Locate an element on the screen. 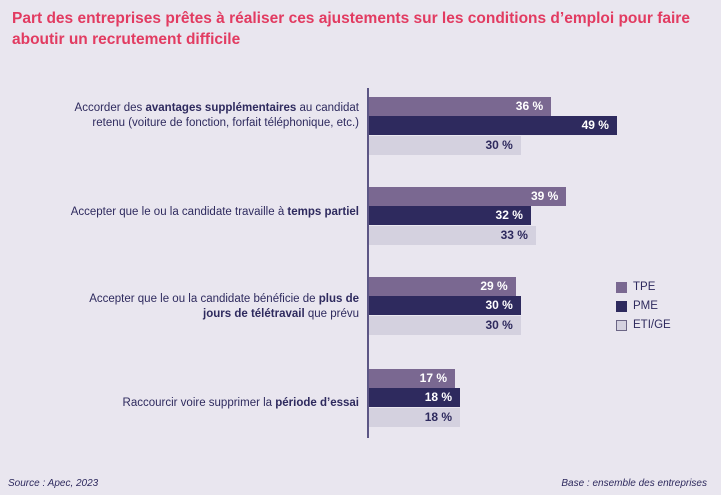  category-axis is located at coordinates (368, 263).